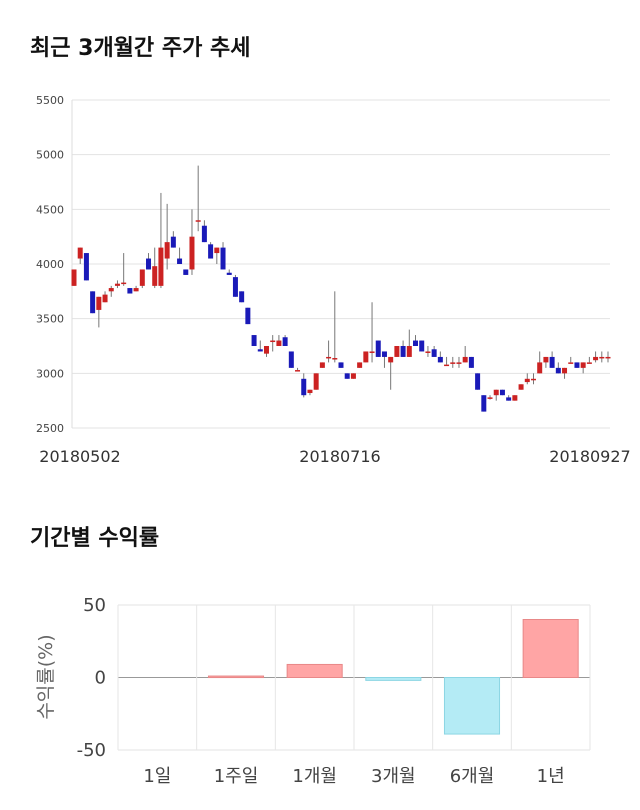  What do you see at coordinates (91, 678) in the screenshot?
I see `return-chart-y-ticks: -50 0 50` at bounding box center [91, 678].